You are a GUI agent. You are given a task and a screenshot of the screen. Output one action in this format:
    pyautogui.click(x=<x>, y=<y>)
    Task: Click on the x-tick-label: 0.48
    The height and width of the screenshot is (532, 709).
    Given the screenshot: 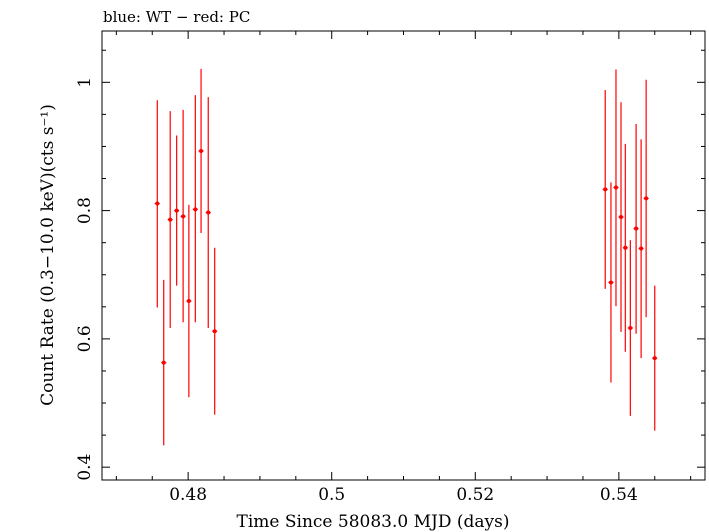 What is the action you would take?
    pyautogui.click(x=188, y=495)
    